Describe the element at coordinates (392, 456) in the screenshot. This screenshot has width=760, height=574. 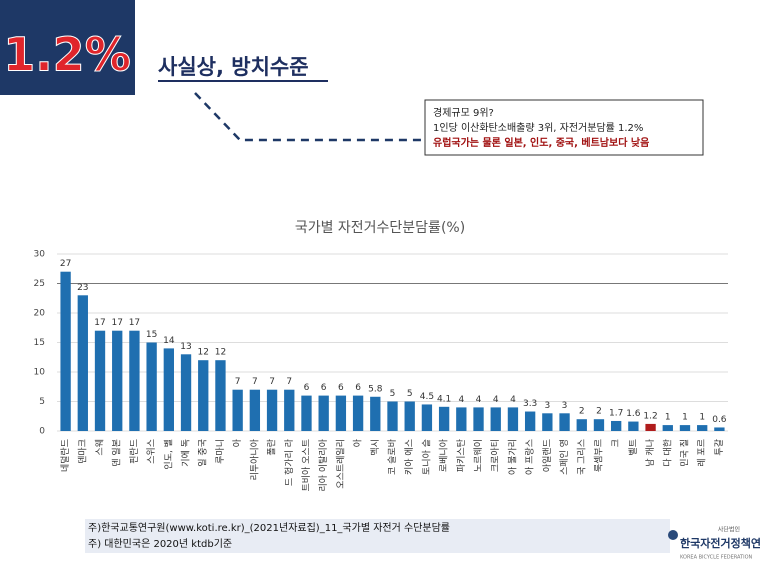
I see `x-tick-label: 코 슬로바` at that location.